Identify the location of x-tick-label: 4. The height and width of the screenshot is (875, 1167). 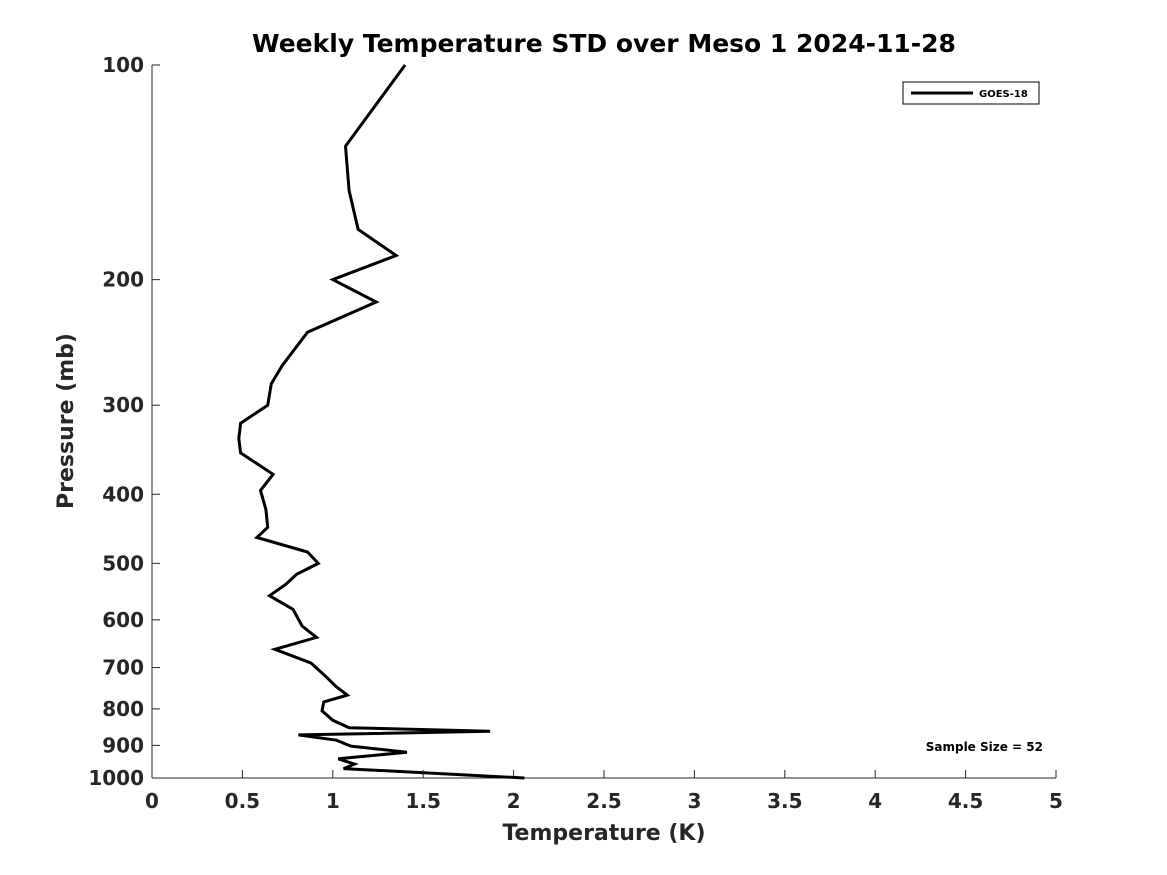
(875, 801).